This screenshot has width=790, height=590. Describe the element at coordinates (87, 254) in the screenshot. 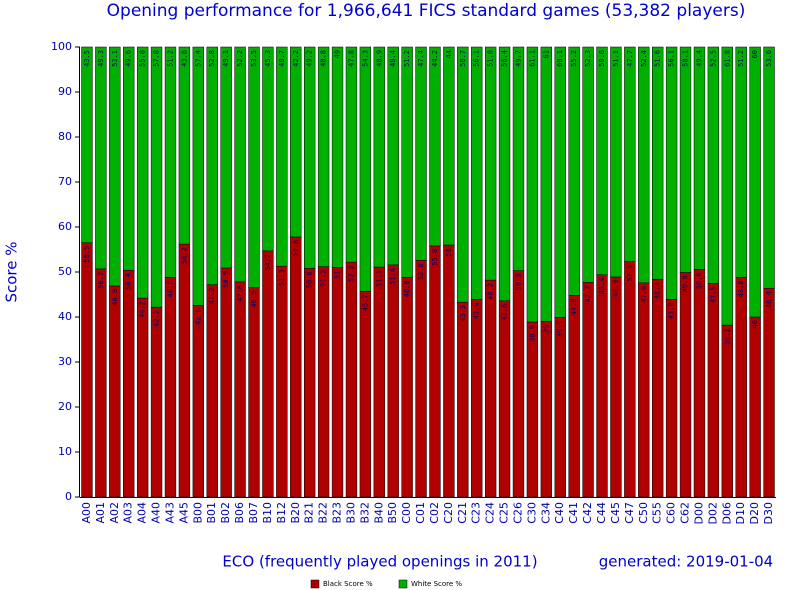

I see `value-label: 56.5` at that location.